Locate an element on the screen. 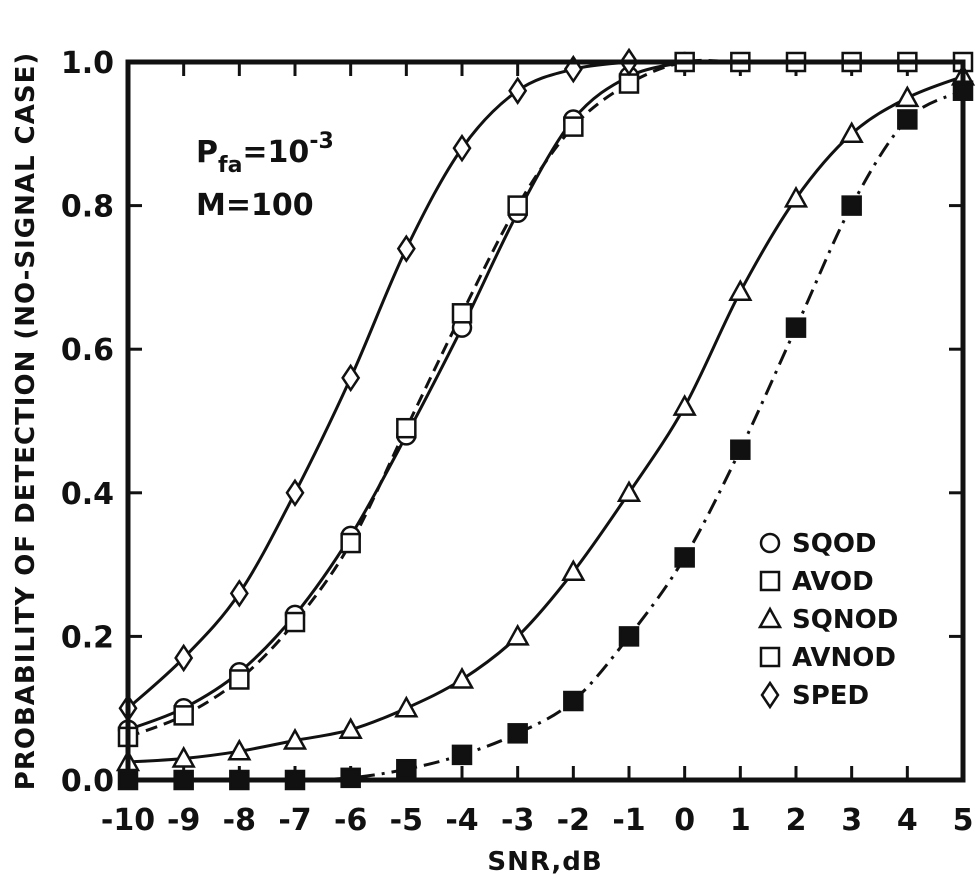  x-tick-label: -9 is located at coordinates (183, 820).